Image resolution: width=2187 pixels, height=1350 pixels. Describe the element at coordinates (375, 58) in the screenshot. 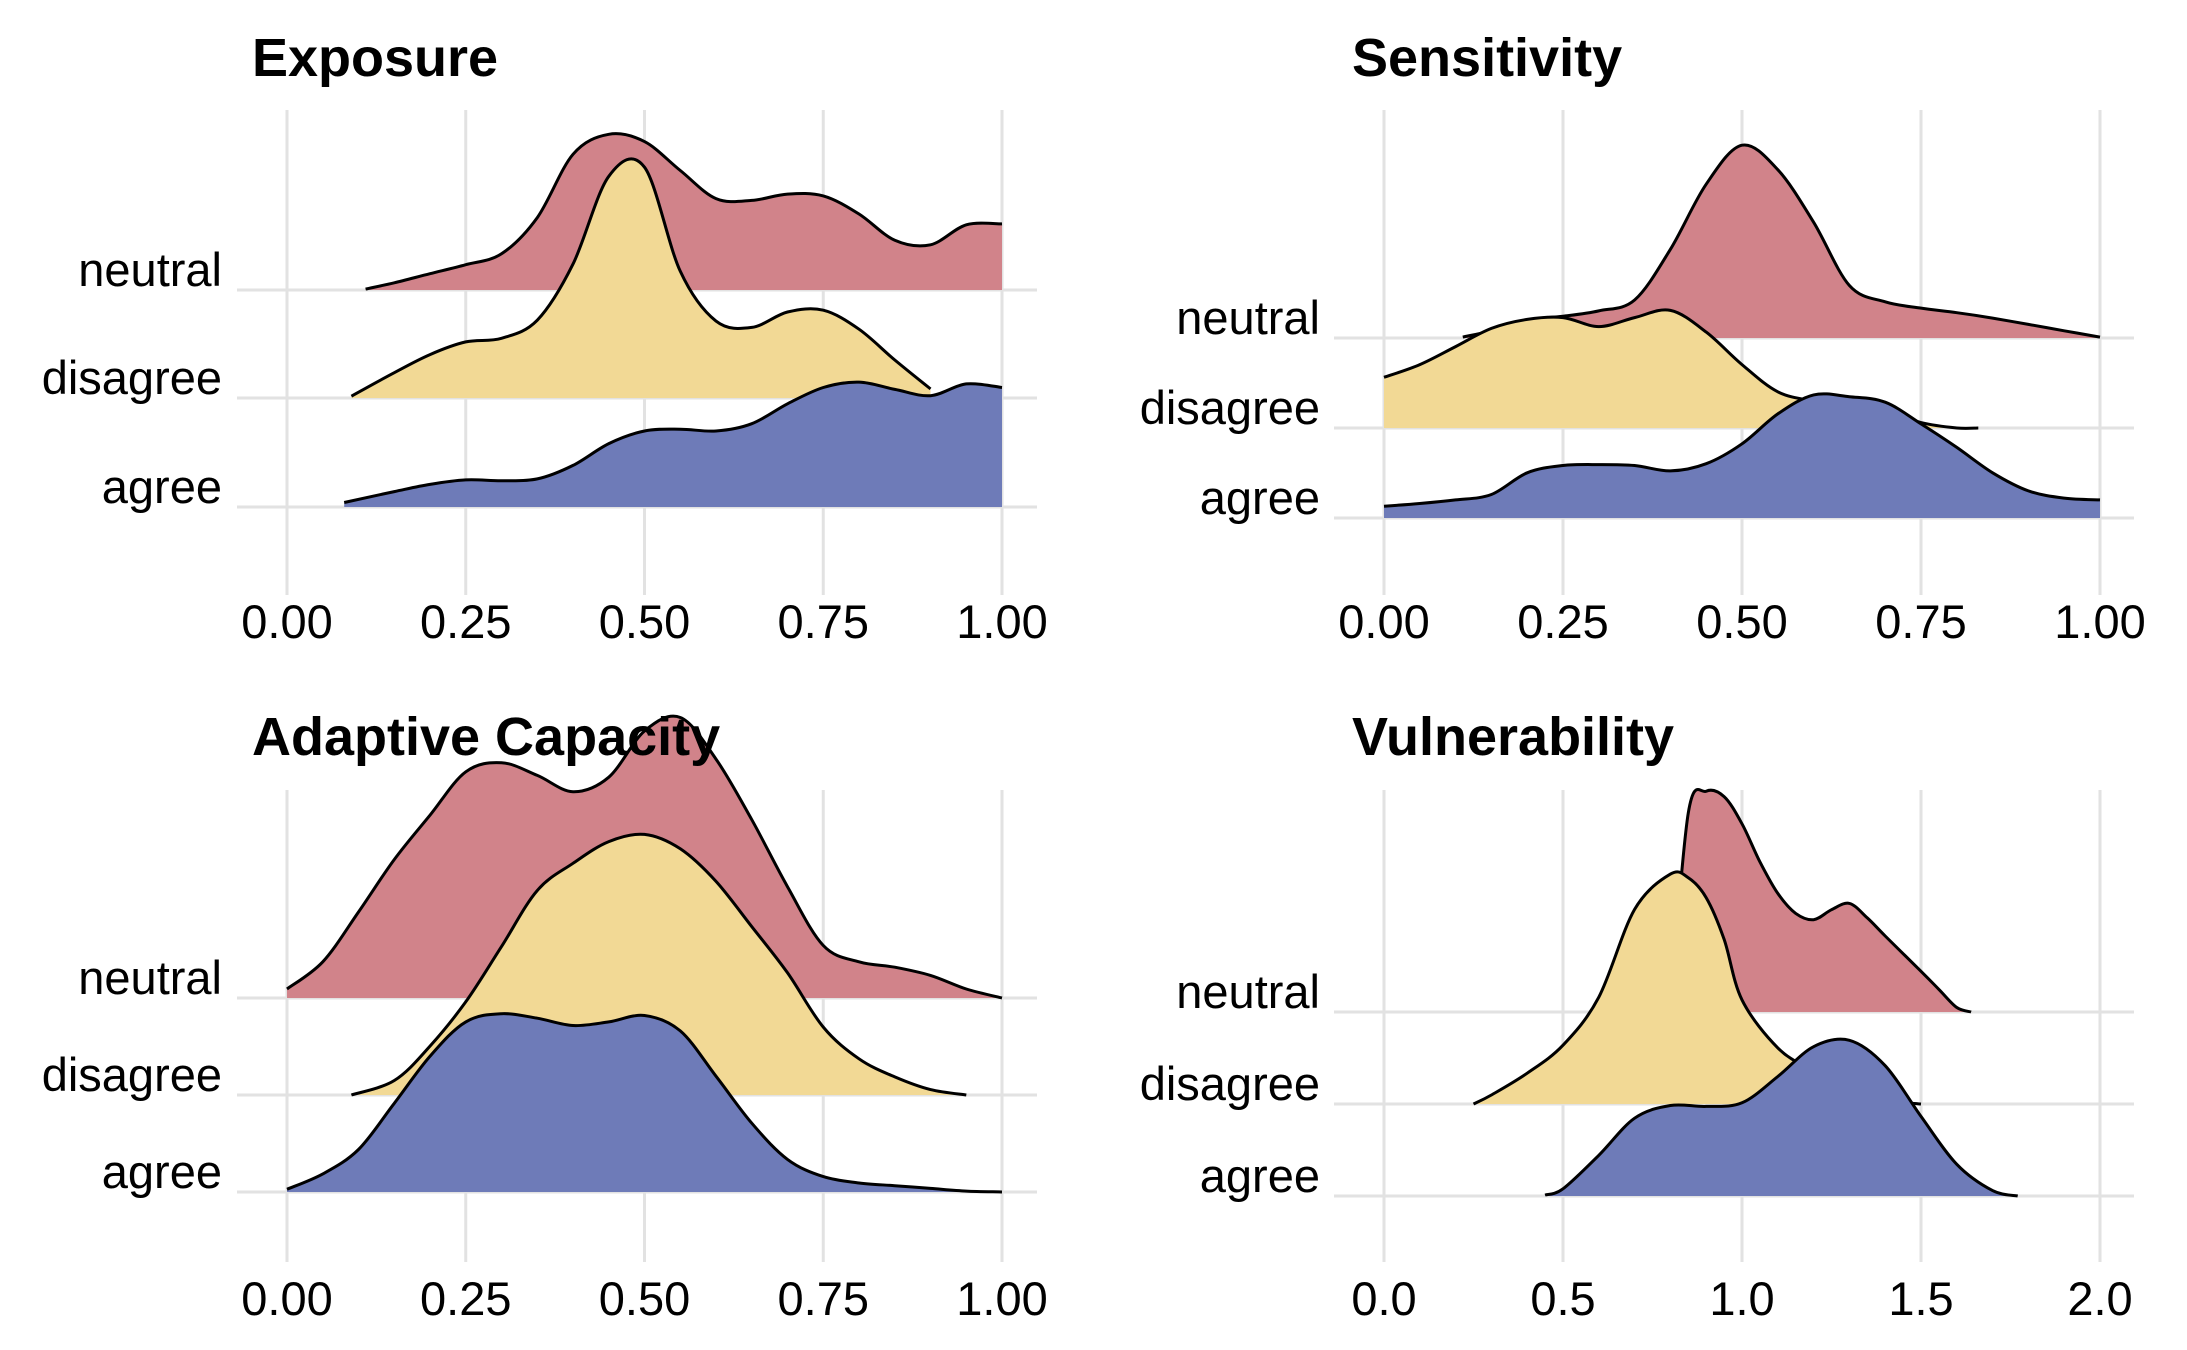

I see `panel-title-exposure: Exposure` at that location.